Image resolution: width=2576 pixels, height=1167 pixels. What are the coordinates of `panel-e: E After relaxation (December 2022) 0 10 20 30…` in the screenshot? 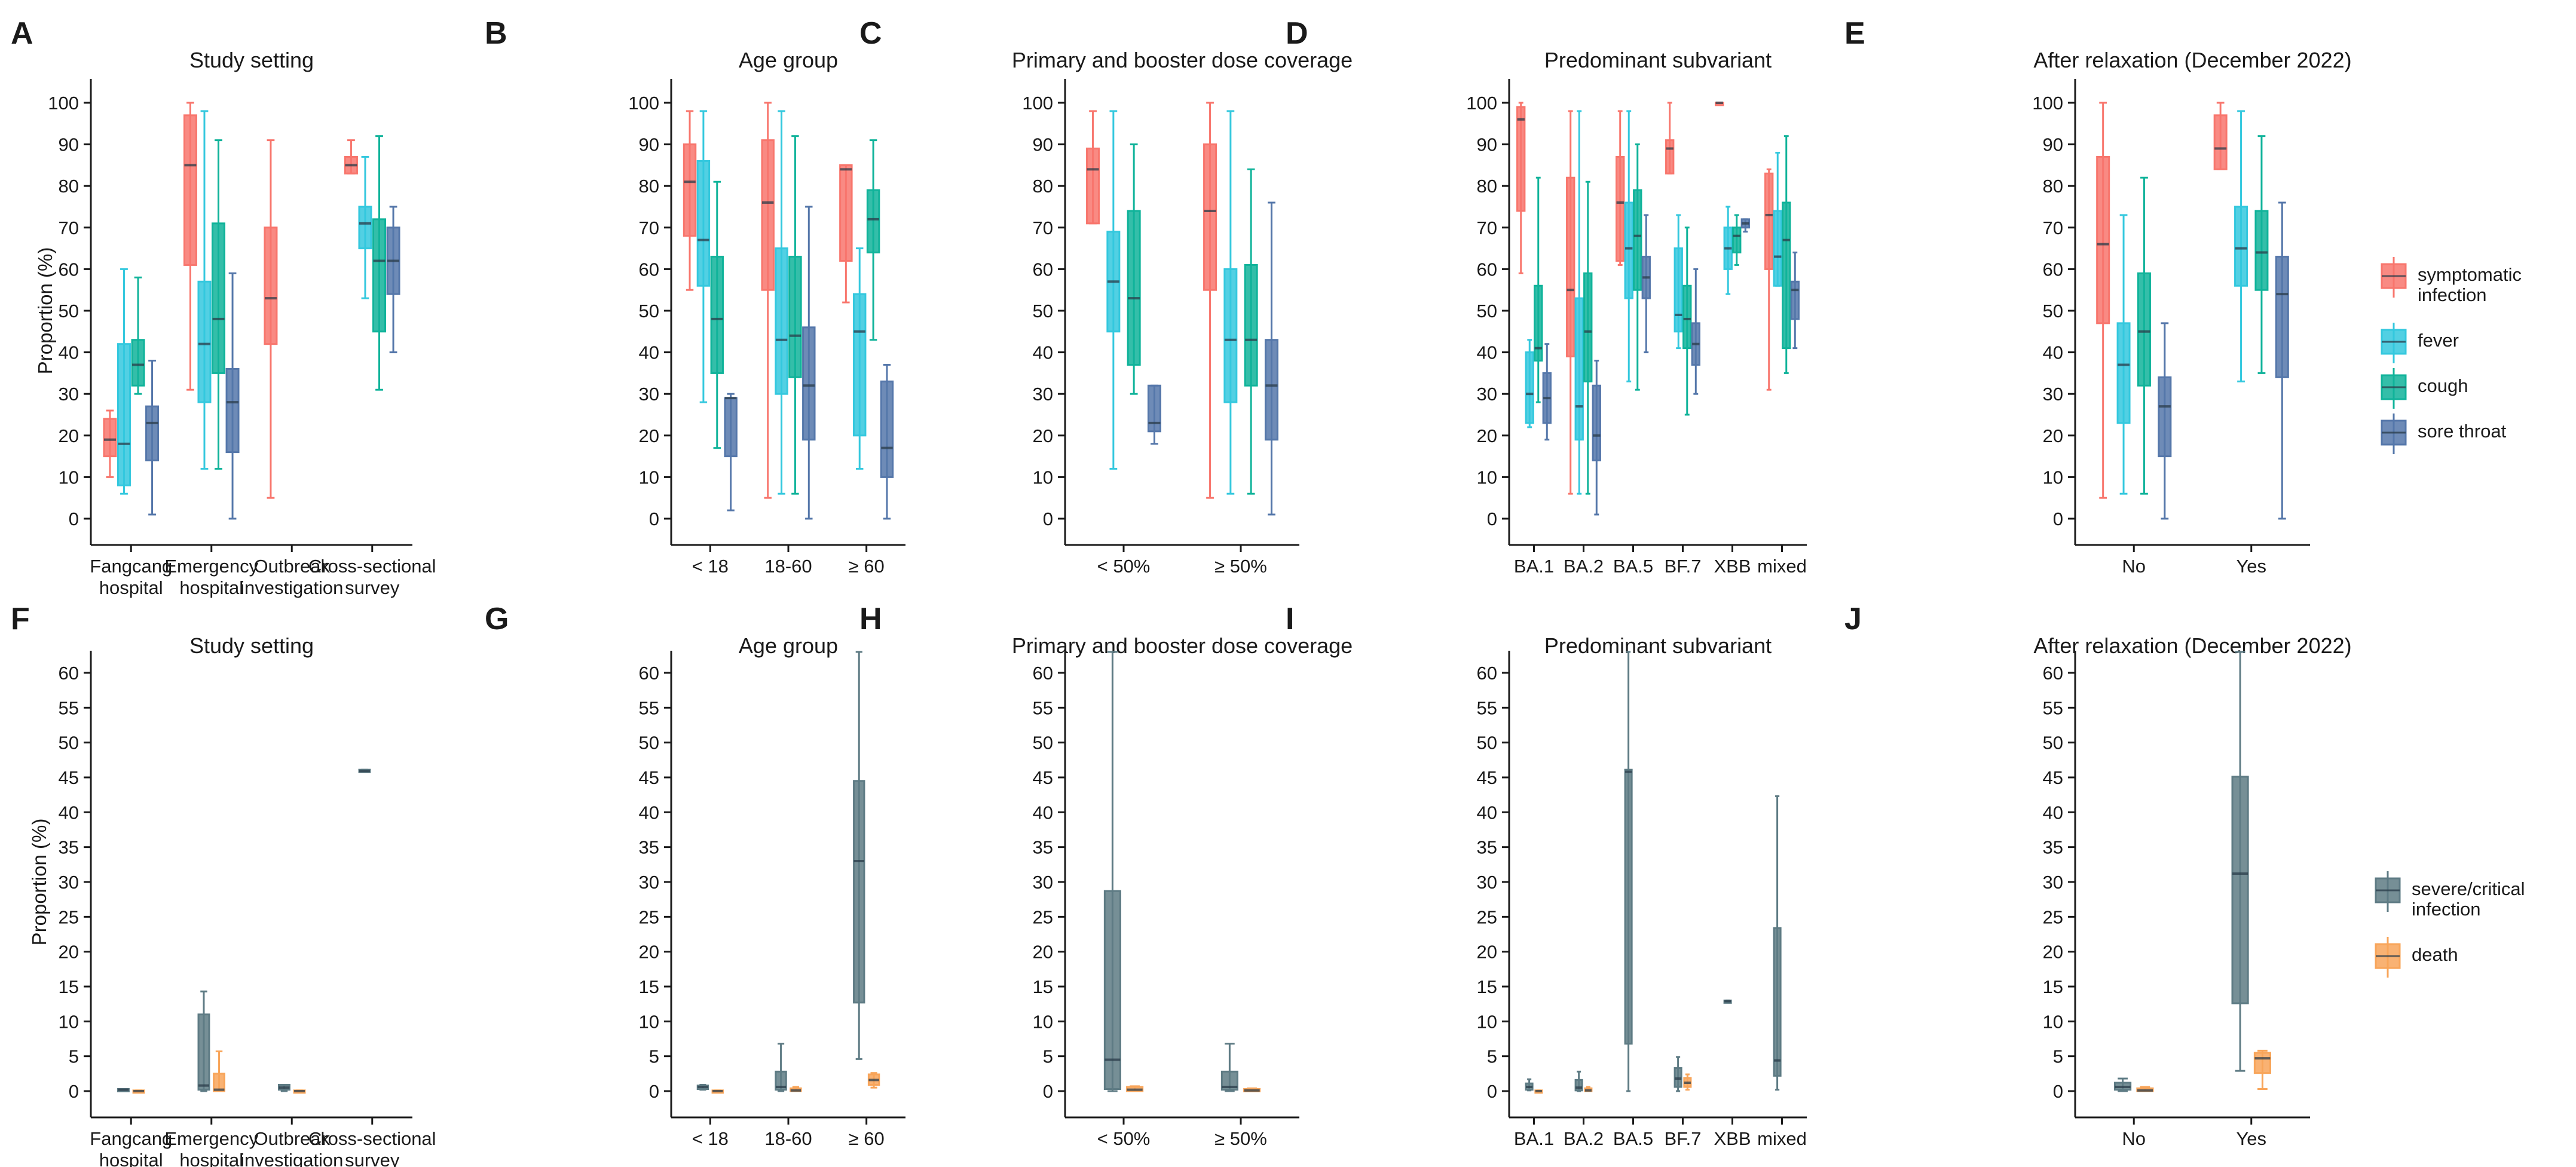 It's located at (2098, 297).